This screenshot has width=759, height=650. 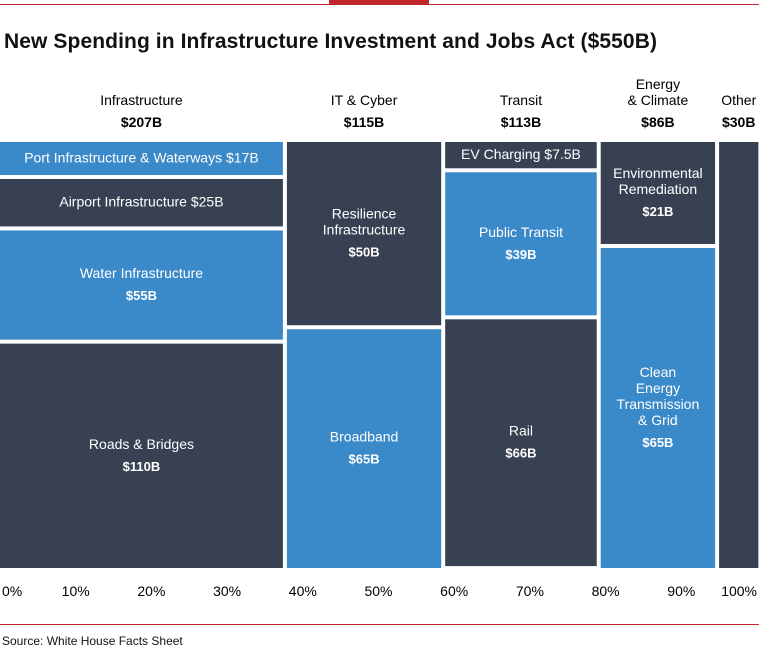 I want to click on x-tick-label: 90%, so click(x=681, y=591).